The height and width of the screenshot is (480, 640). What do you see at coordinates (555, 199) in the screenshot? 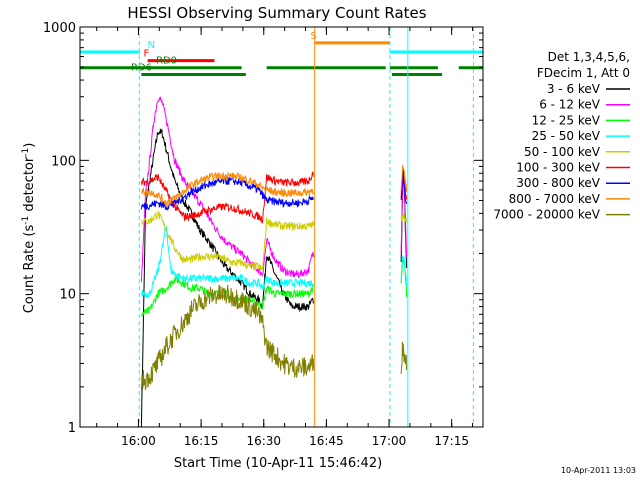
I see `legend-label: 800 - 7000 keV` at bounding box center [555, 199].